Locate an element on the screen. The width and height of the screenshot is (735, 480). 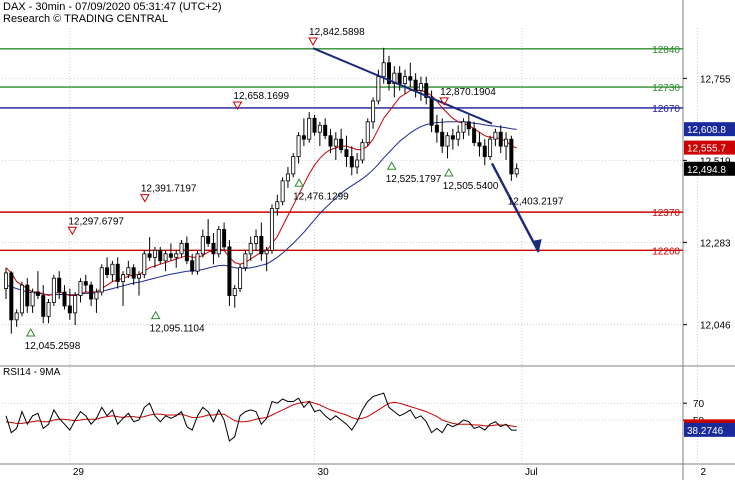
high-label: 12,391.7197 is located at coordinates (169, 189).